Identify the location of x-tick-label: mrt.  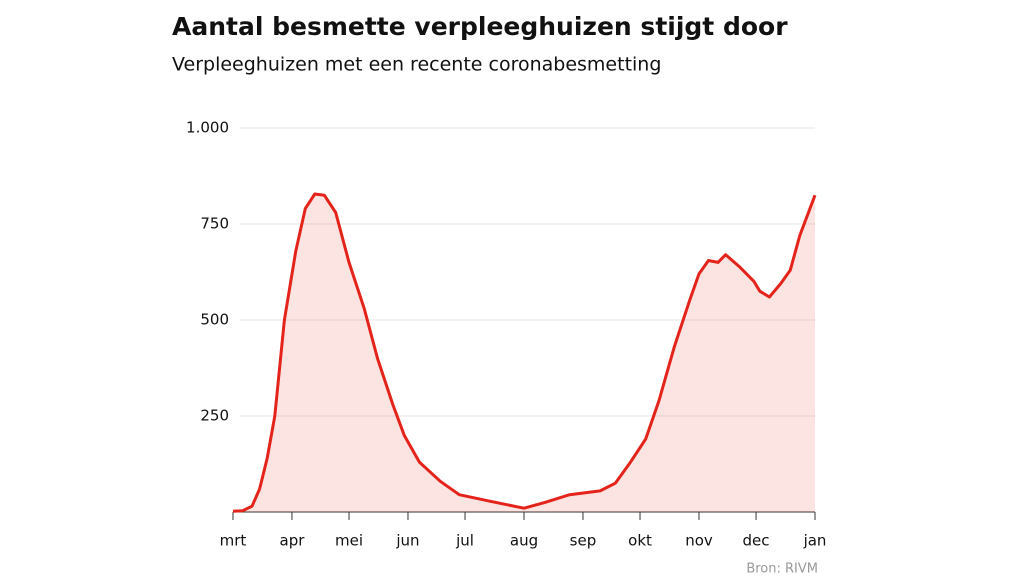
(233, 541).